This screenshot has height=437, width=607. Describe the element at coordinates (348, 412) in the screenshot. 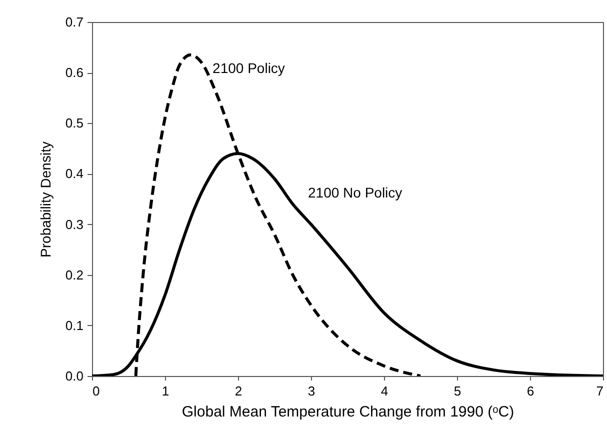

I see `x-axis-title: Global Mean Temperature Change from 1990 (ᵒC)` at that location.